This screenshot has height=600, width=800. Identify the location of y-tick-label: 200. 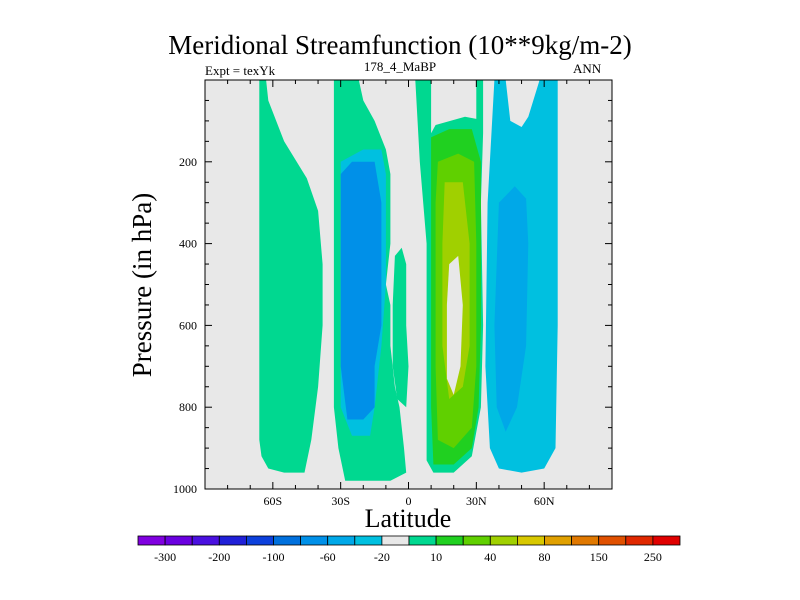
(188, 162).